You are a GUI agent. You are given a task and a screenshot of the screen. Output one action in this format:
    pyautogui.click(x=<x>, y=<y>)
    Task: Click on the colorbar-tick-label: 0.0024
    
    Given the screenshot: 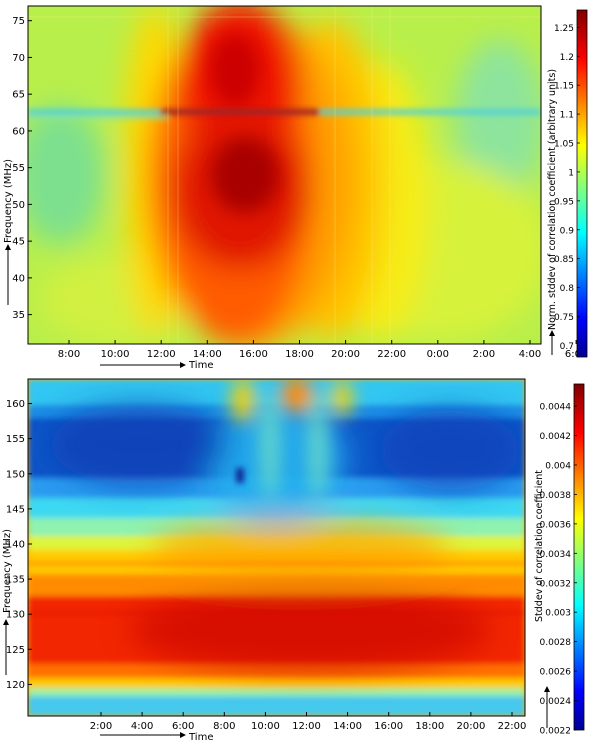 What is the action you would take?
    pyautogui.click(x=556, y=702)
    